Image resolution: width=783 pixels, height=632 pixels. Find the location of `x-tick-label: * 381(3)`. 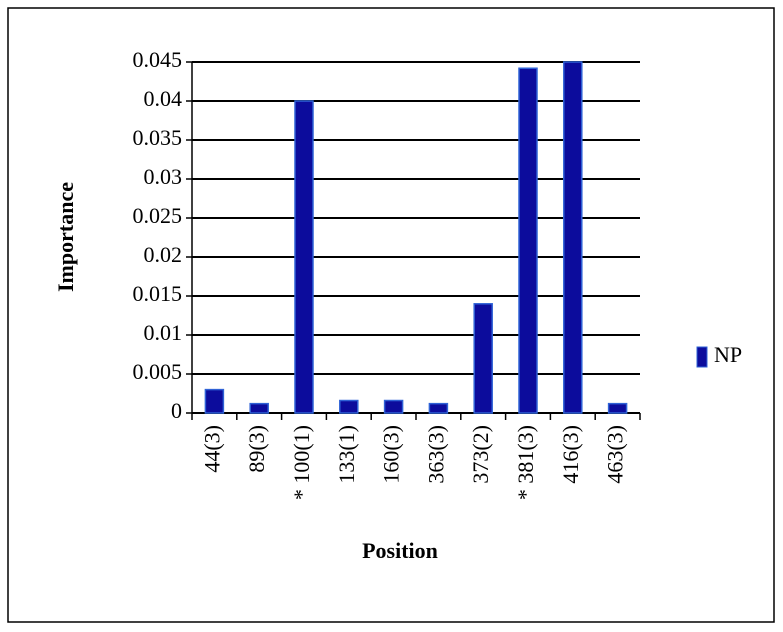

x-tick-label: * 381(3) is located at coordinates (525, 462).